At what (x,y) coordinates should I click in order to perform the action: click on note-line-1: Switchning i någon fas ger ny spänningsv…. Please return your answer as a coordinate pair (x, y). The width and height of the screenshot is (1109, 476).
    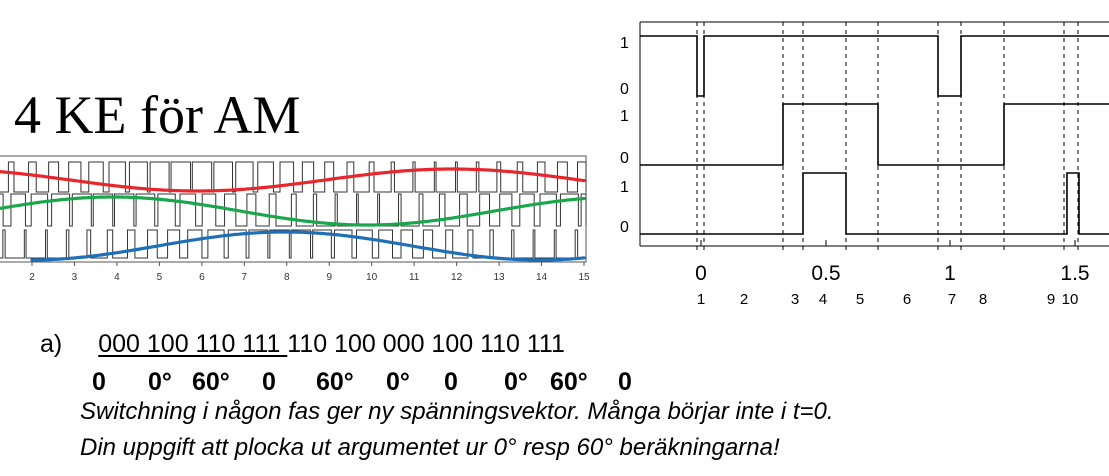
    Looking at the image, I should click on (457, 411).